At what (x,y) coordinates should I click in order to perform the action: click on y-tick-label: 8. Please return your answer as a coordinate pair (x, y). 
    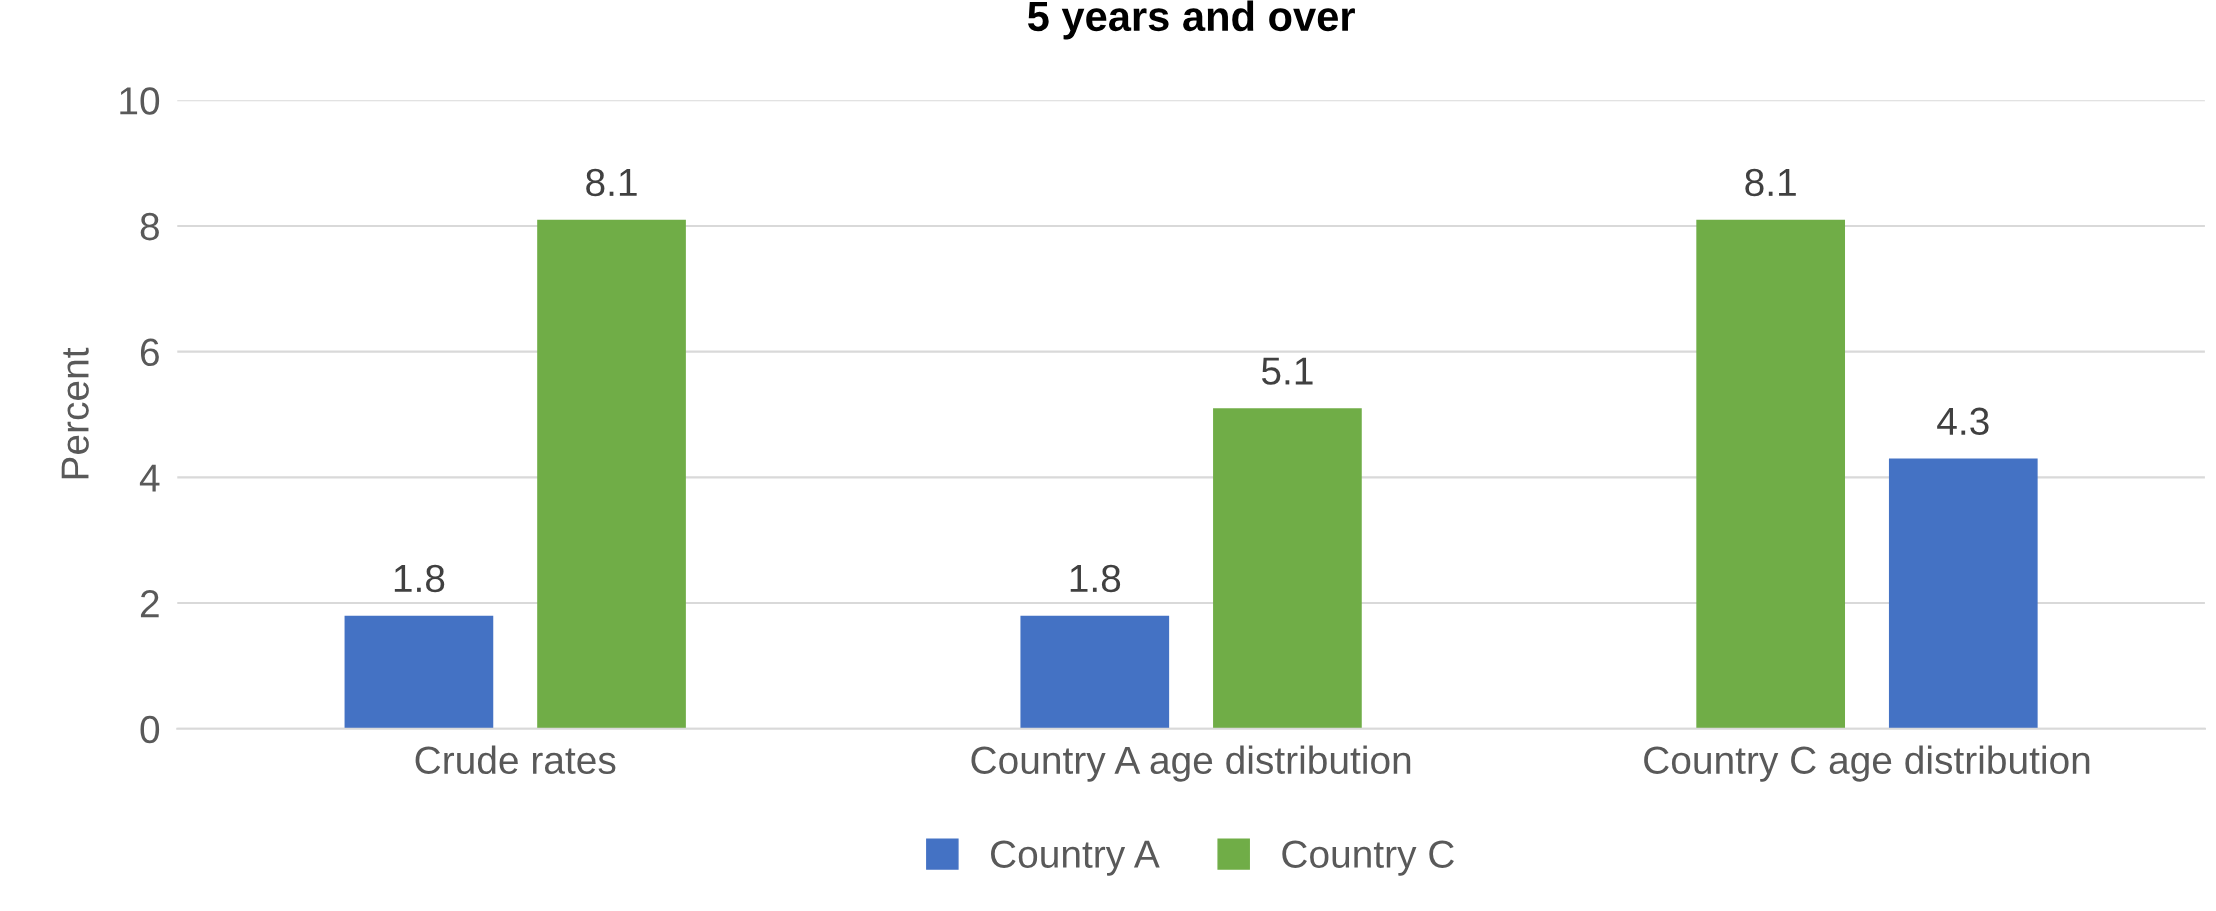
    Looking at the image, I should click on (149, 226).